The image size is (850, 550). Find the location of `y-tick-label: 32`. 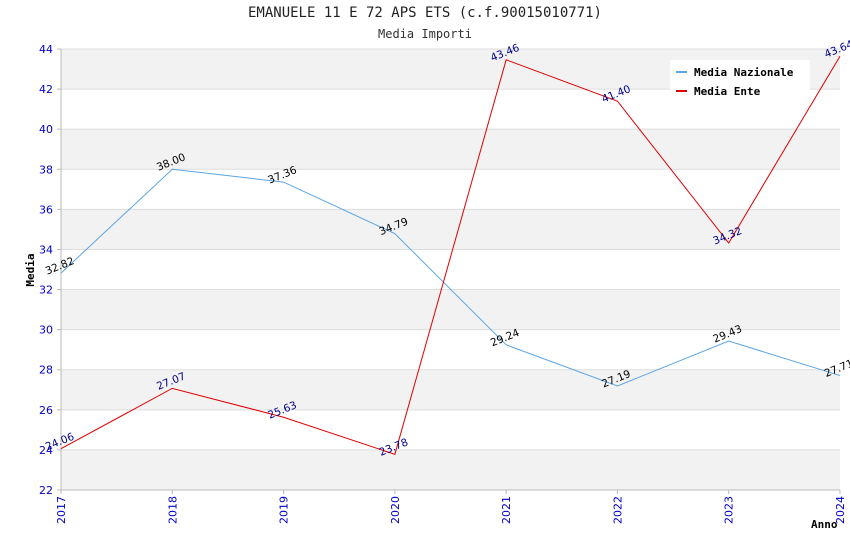

y-tick-label: 32 is located at coordinates (46, 290).